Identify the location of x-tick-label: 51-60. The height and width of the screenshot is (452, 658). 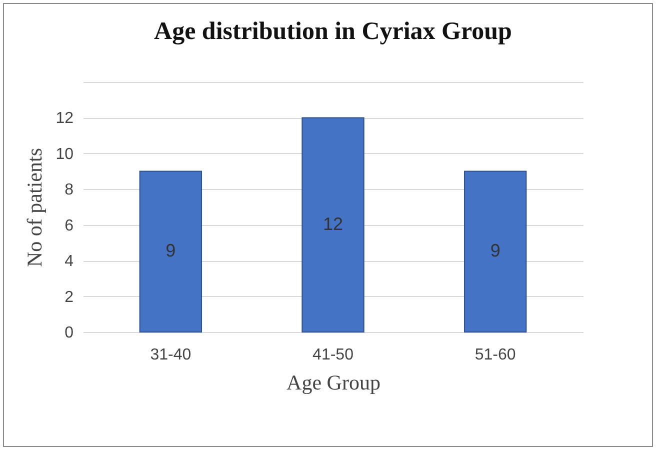
(495, 355).